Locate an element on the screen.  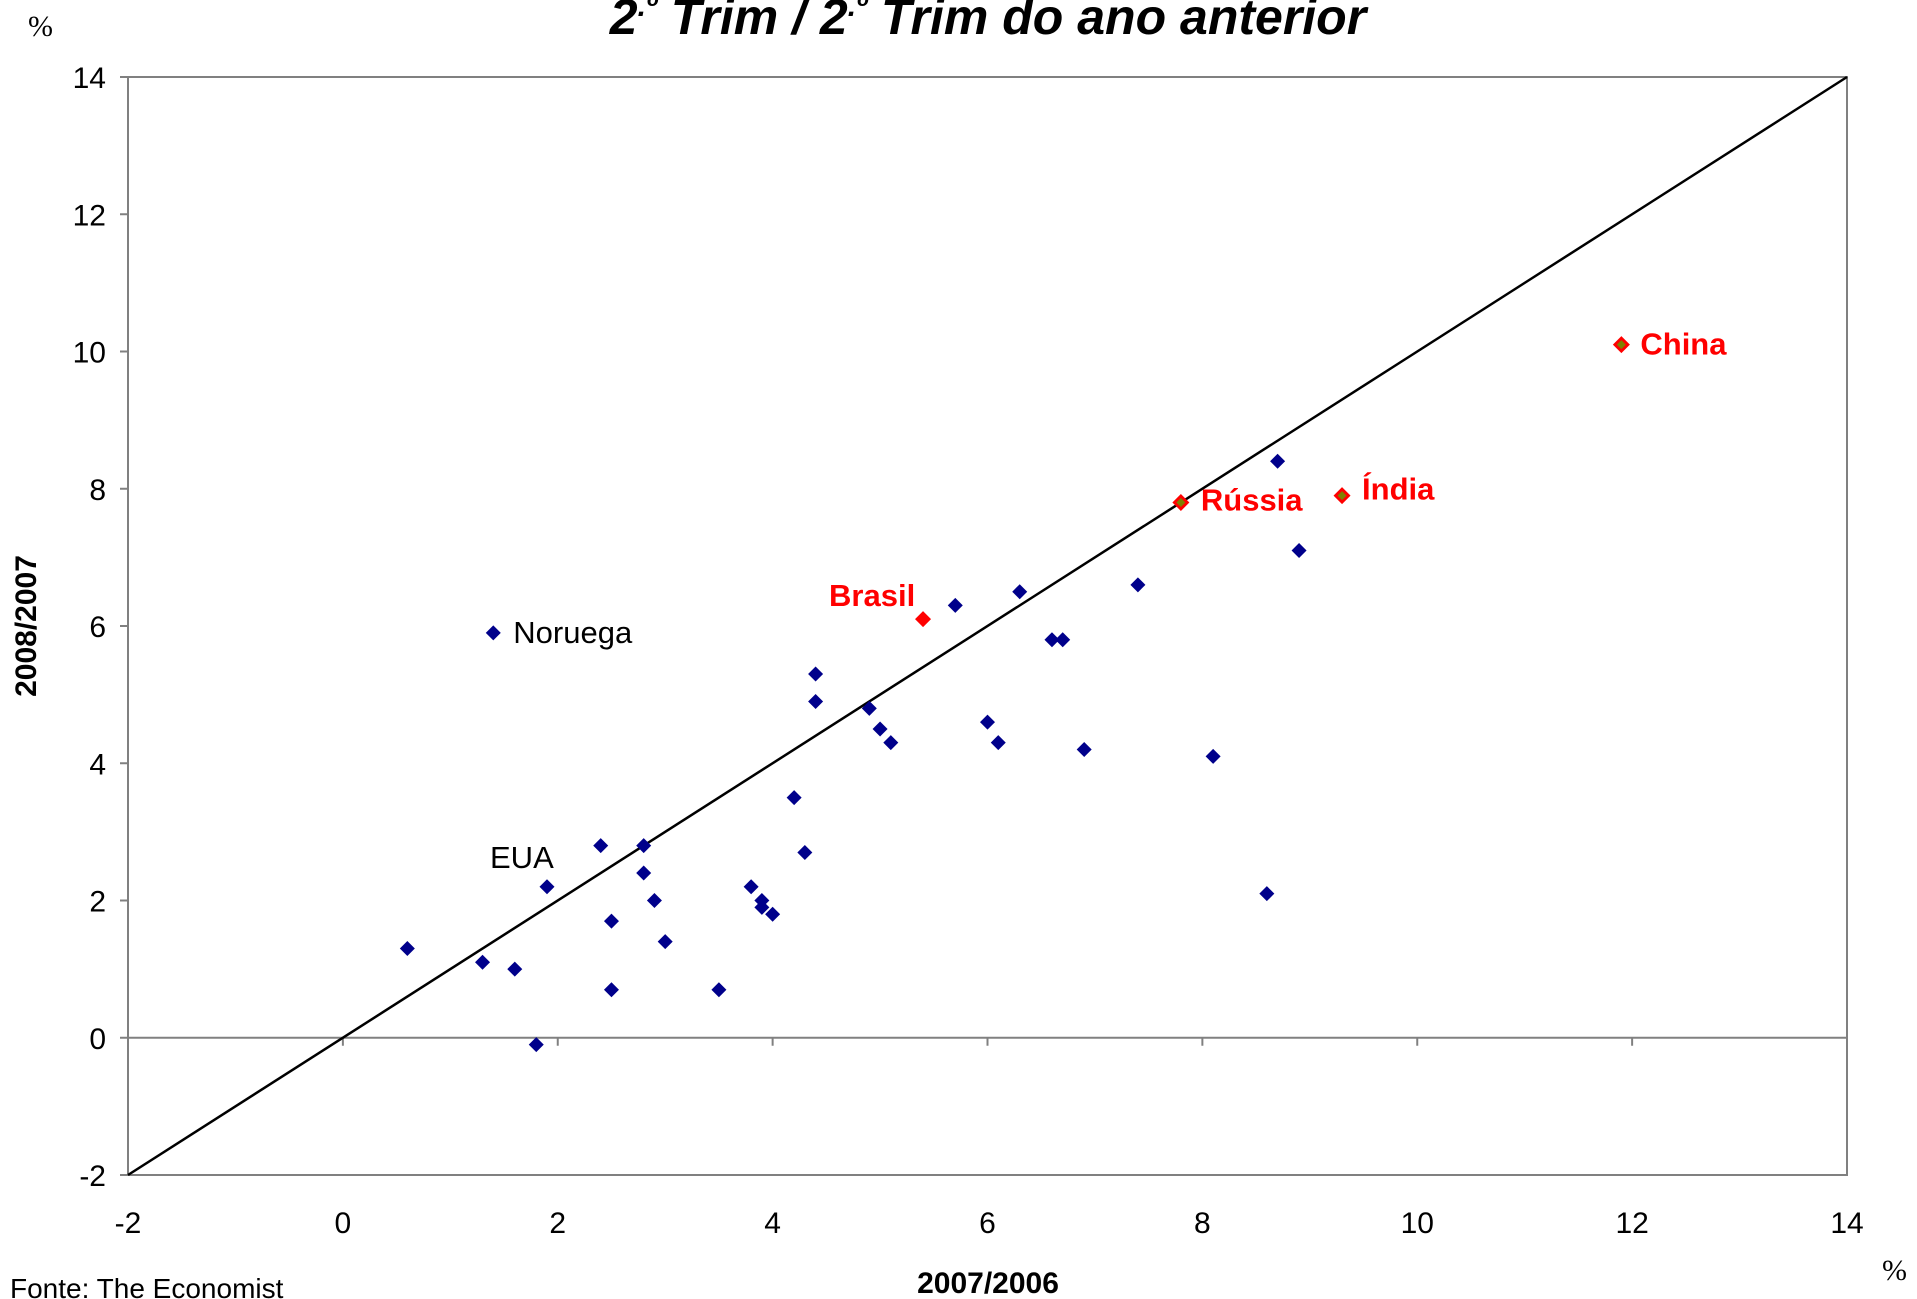
y-tick-label: 6 is located at coordinates (97, 627).